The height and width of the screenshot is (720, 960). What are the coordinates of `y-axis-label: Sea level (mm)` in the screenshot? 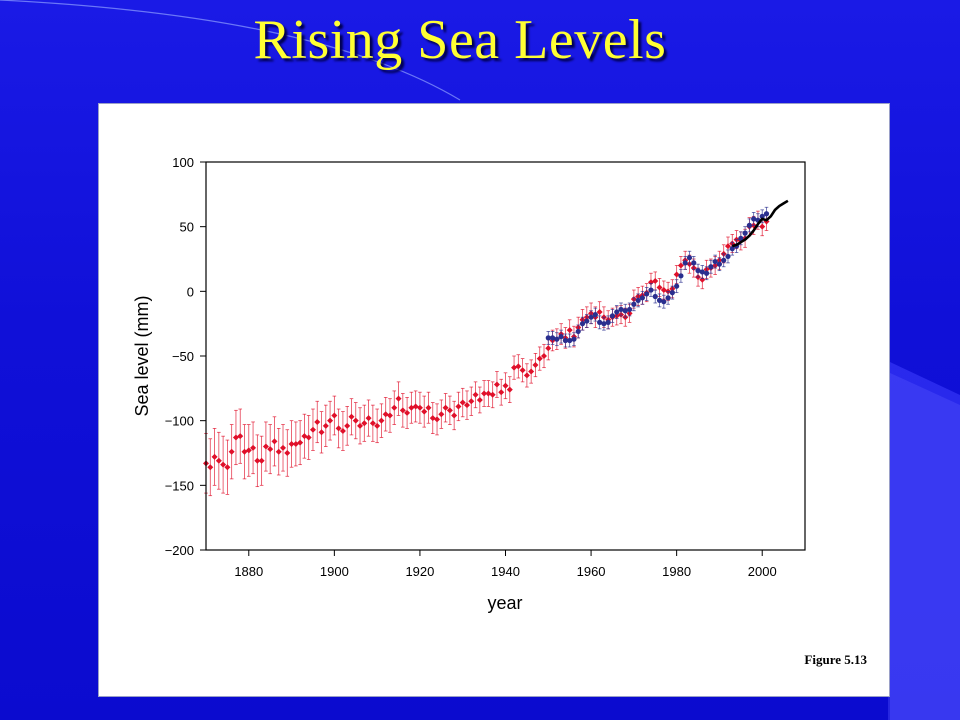 It's located at (142, 355).